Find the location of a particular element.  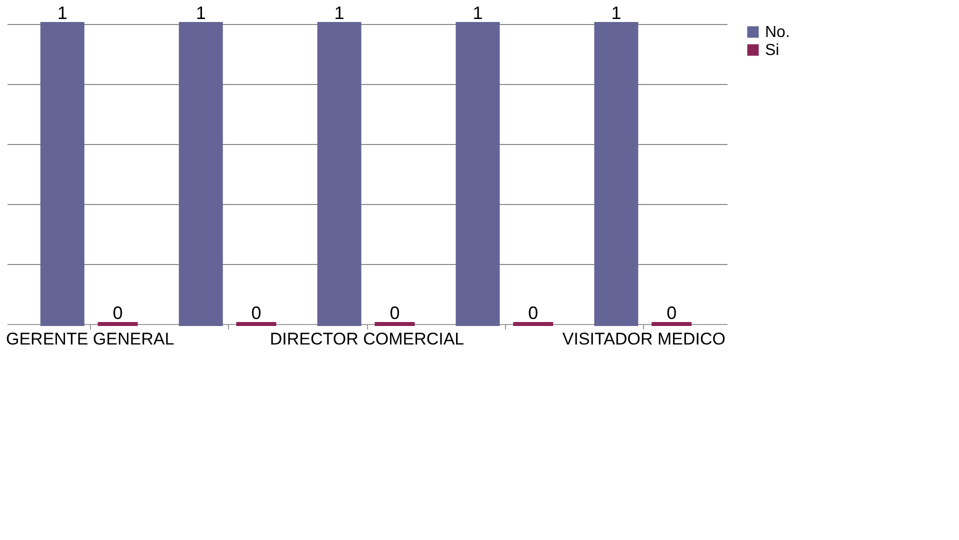

x-tick-label: GERENTE GENERAL is located at coordinates (90, 339).